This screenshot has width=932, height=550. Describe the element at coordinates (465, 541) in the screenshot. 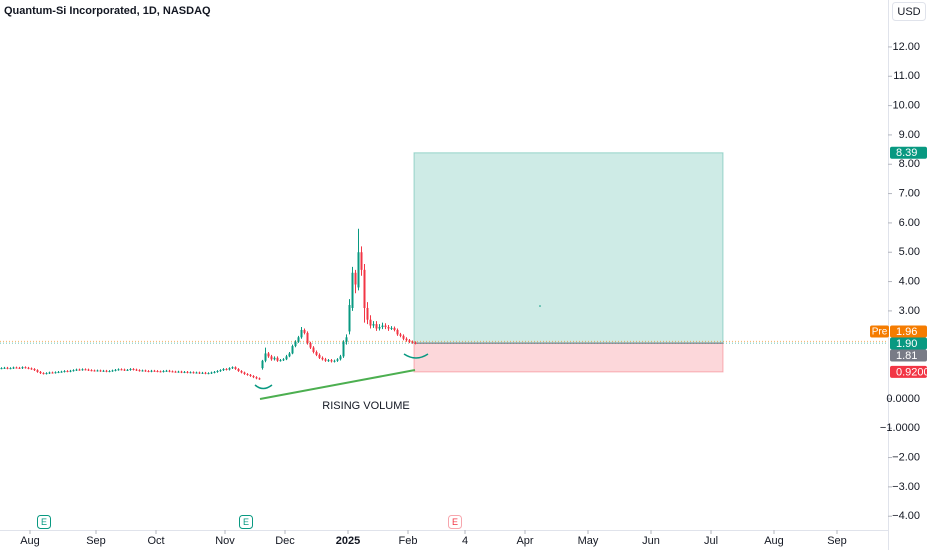

I see `x-tick-label: 4` at that location.